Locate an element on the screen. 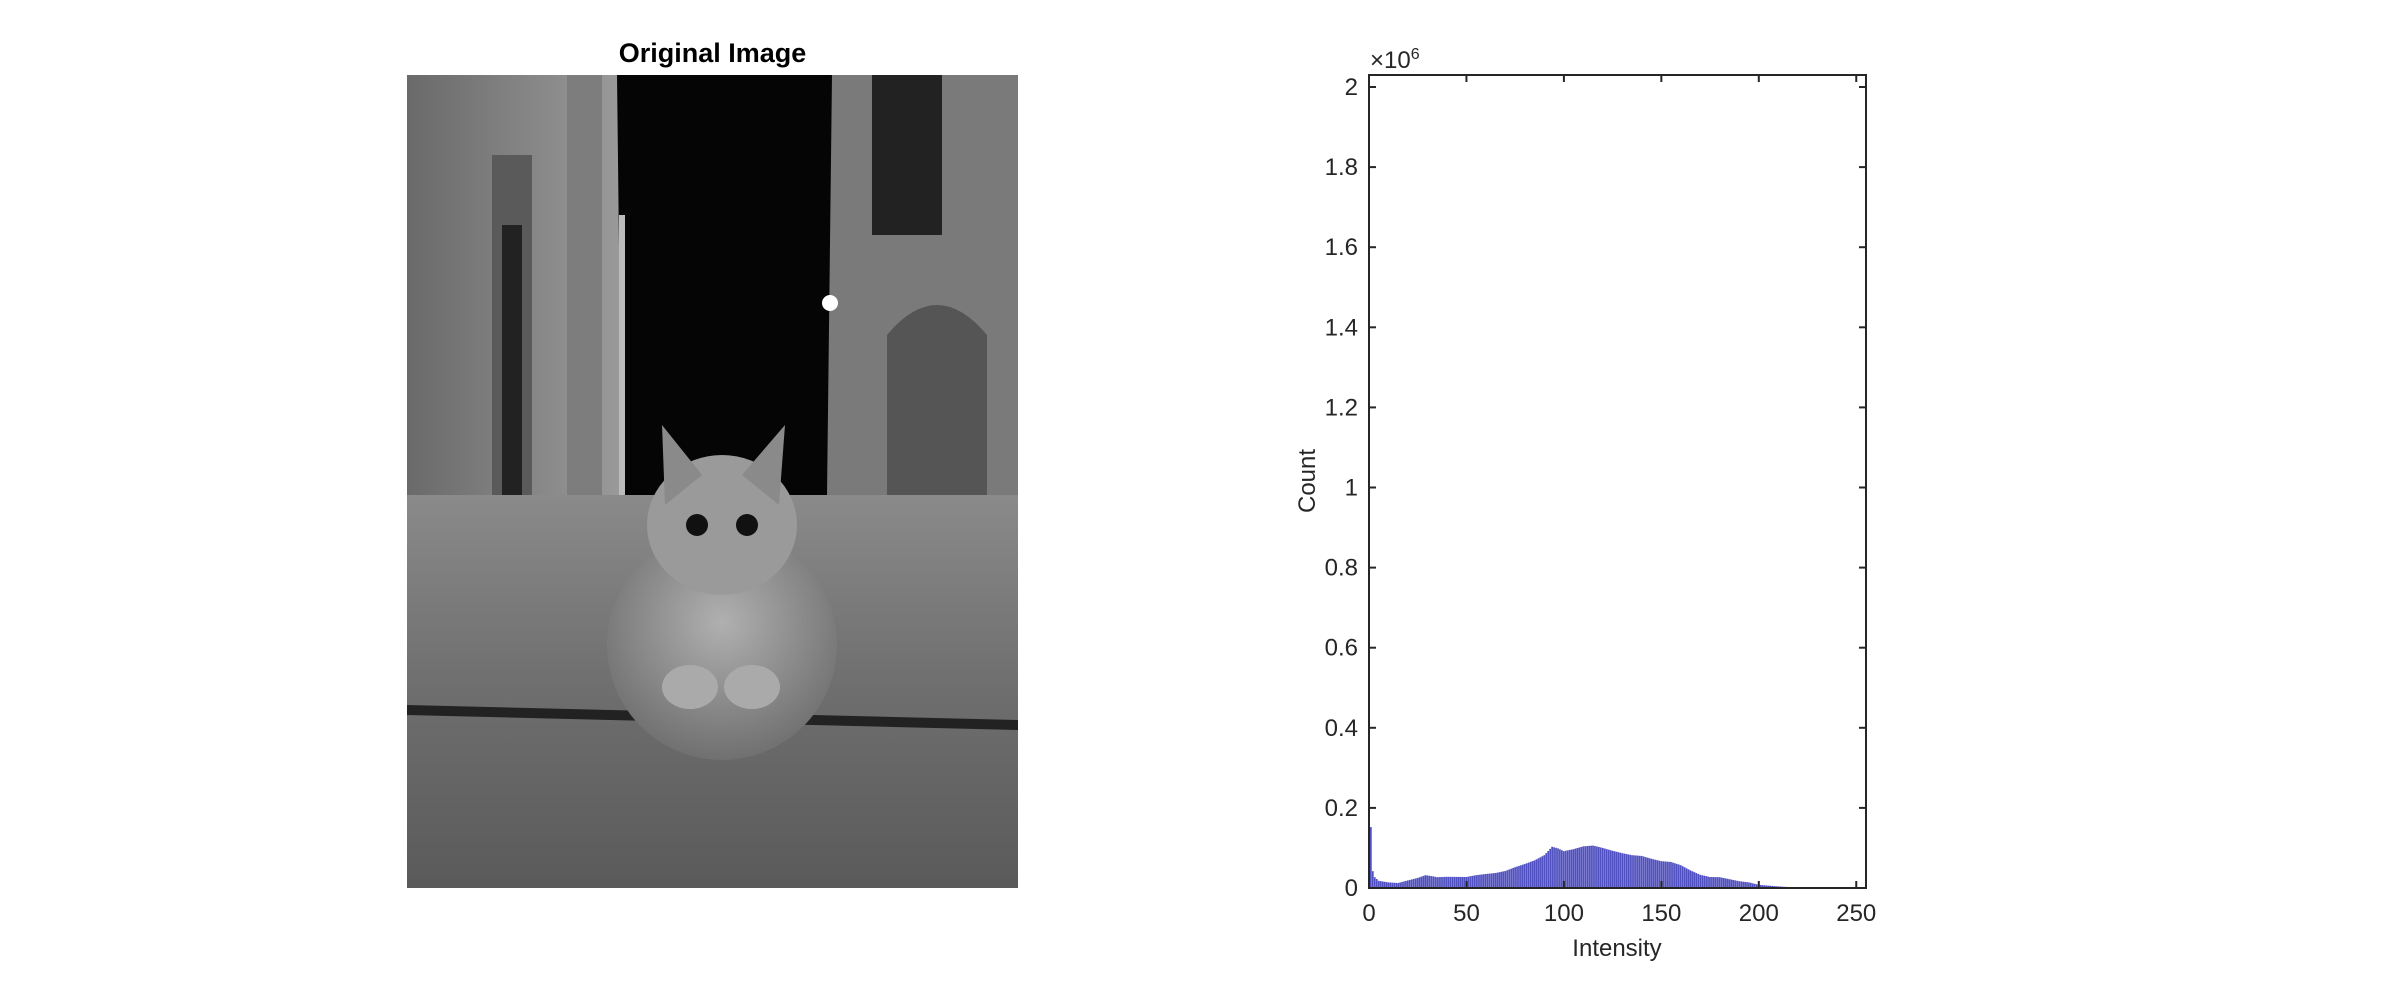  y-tick-label: 0 is located at coordinates (1351, 888).